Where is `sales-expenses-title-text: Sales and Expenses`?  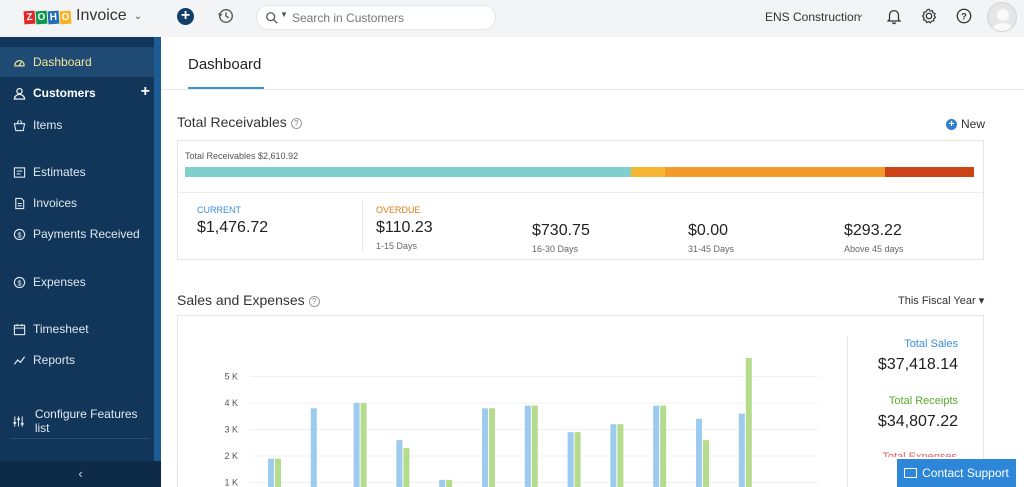
sales-expenses-title-text: Sales and Expenses is located at coordinates (241, 300).